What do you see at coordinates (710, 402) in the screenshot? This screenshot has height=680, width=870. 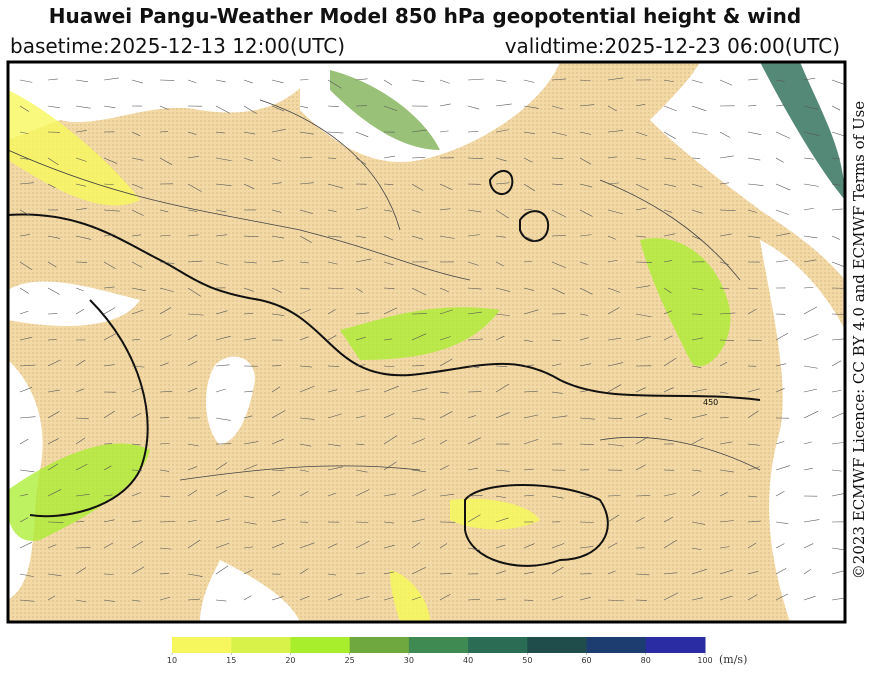 I see `contour-label: 450` at bounding box center [710, 402].